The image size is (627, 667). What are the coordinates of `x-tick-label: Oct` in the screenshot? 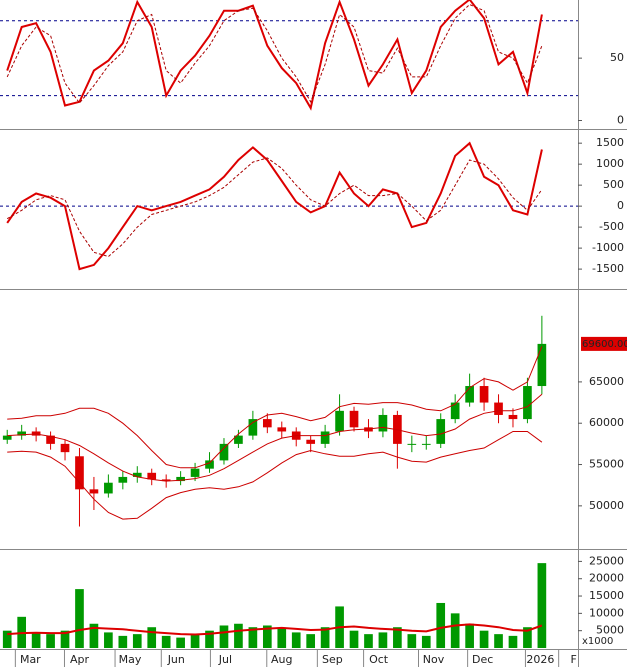 It's located at (379, 659).